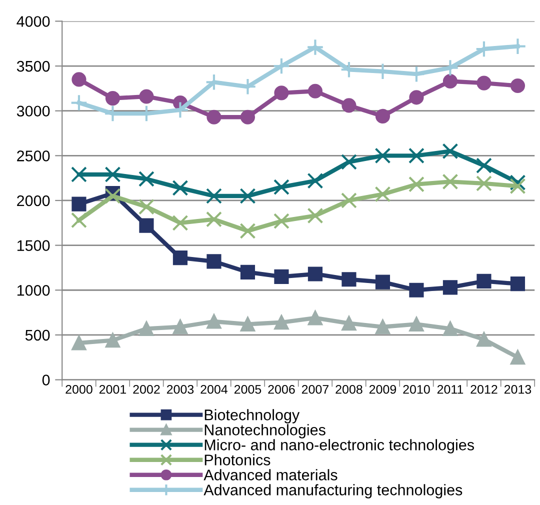 The width and height of the screenshot is (540, 505). Describe the element at coordinates (333, 491) in the screenshot. I see `legend-label: Advanced manufacturing technologies` at that location.